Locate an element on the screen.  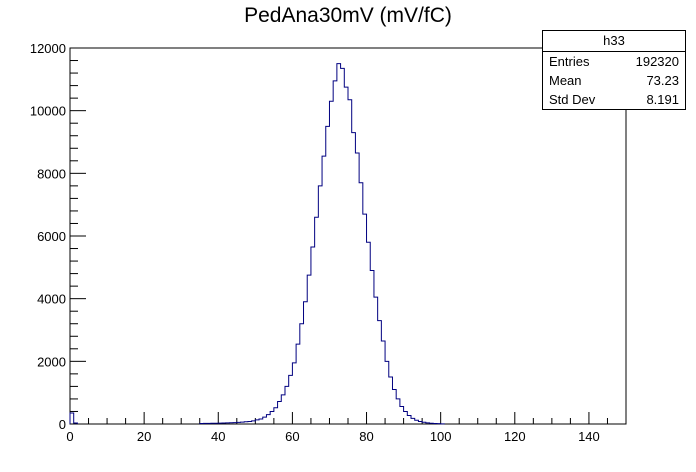
x-tick-label: 40 is located at coordinates (218, 436).